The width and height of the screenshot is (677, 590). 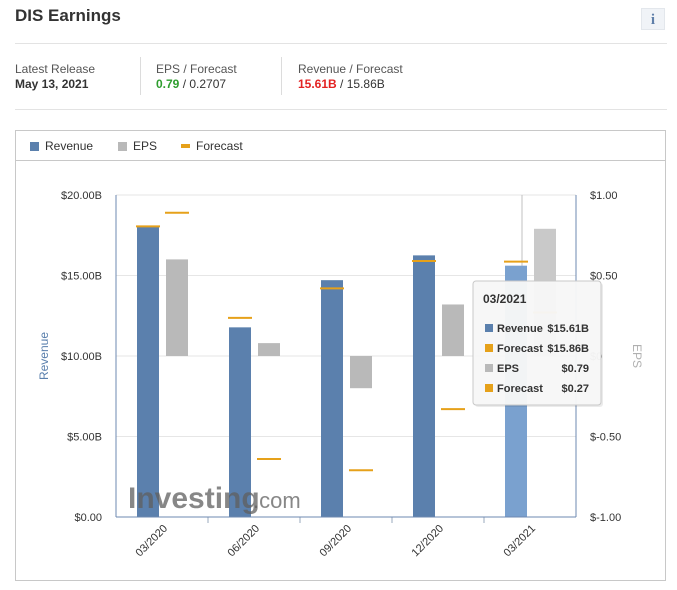 What do you see at coordinates (55, 69) in the screenshot?
I see `latest-release-label: Latest Release` at bounding box center [55, 69].